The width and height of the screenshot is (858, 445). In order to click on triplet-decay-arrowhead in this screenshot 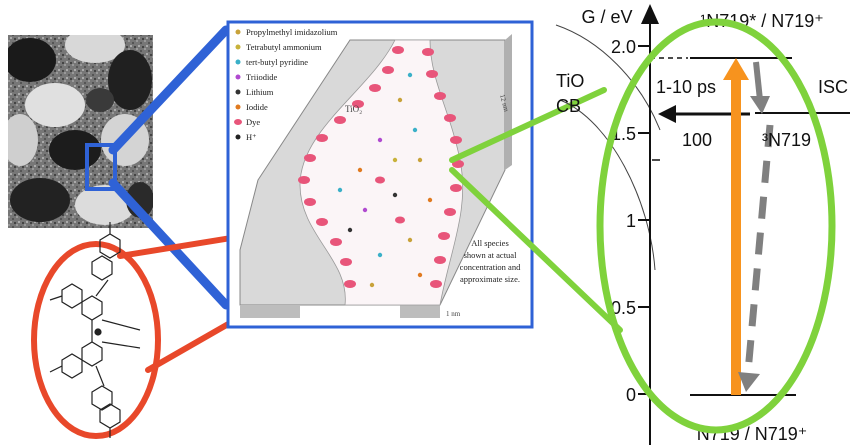, I will do `click(749, 382)`.